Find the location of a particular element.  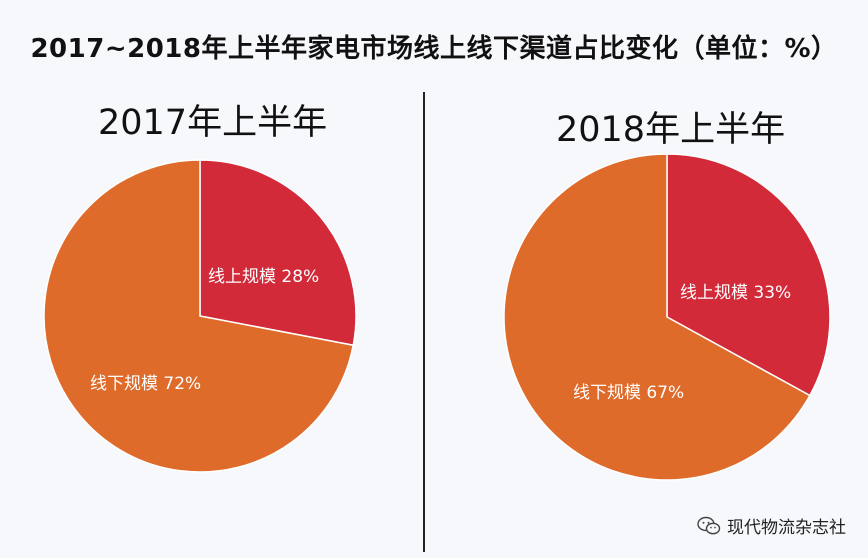

watermark-text: 现代物流杂志社 is located at coordinates (786, 528).